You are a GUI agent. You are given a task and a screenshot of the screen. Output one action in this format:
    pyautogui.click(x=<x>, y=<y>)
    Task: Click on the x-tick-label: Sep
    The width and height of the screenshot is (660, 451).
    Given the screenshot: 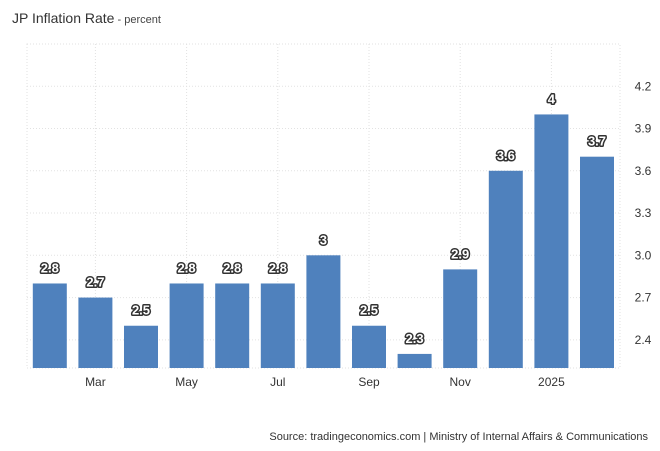 What is the action you would take?
    pyautogui.click(x=369, y=382)
    